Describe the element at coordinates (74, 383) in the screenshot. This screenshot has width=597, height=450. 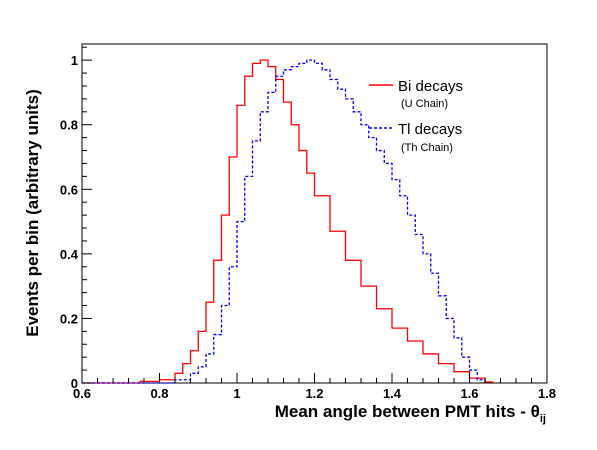
I see `y-tick-label: 0` at that location.